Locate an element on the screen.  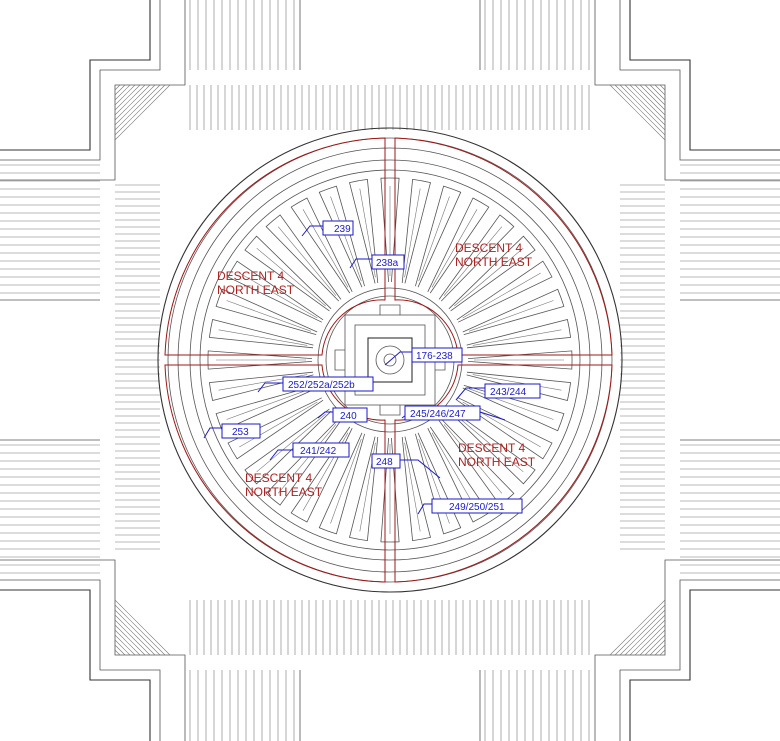
zone-label-sw-line2: NORTH EAST is located at coordinates (284, 492).